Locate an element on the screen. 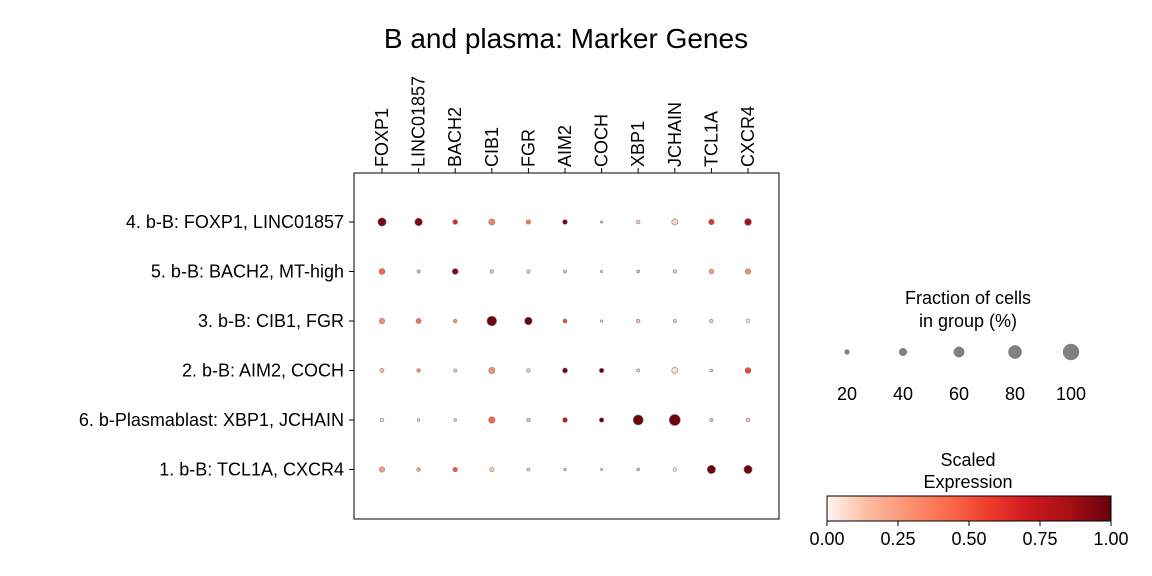 The width and height of the screenshot is (1152, 576). colorbar-ticks: 0.00 0.25 0.50 0.75 1.00 is located at coordinates (969, 535).